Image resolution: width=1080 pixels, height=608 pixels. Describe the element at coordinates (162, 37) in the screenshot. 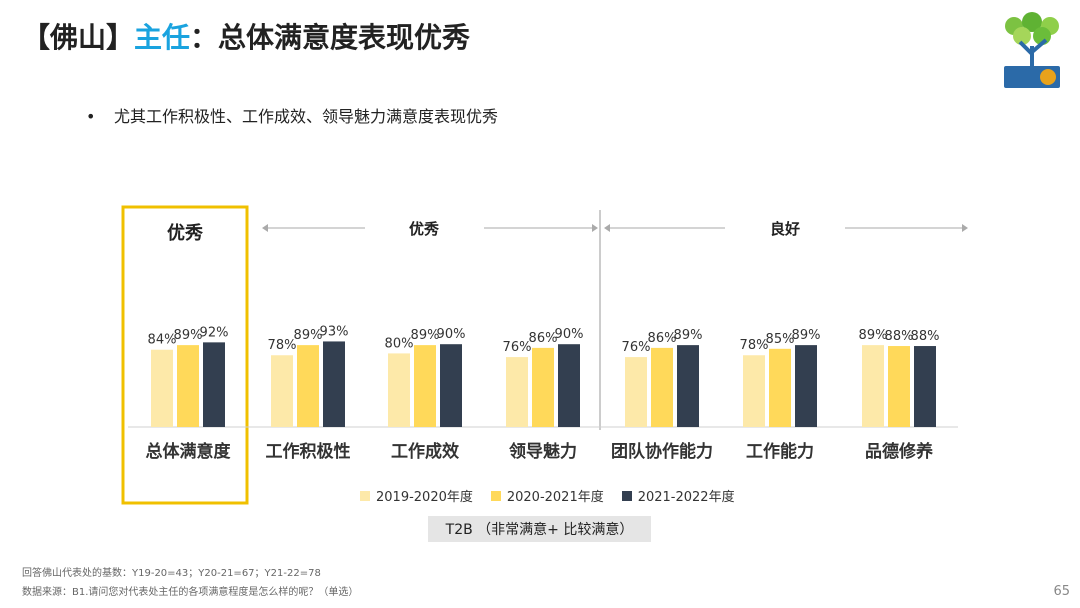

I see `title-accent: 主任` at that location.